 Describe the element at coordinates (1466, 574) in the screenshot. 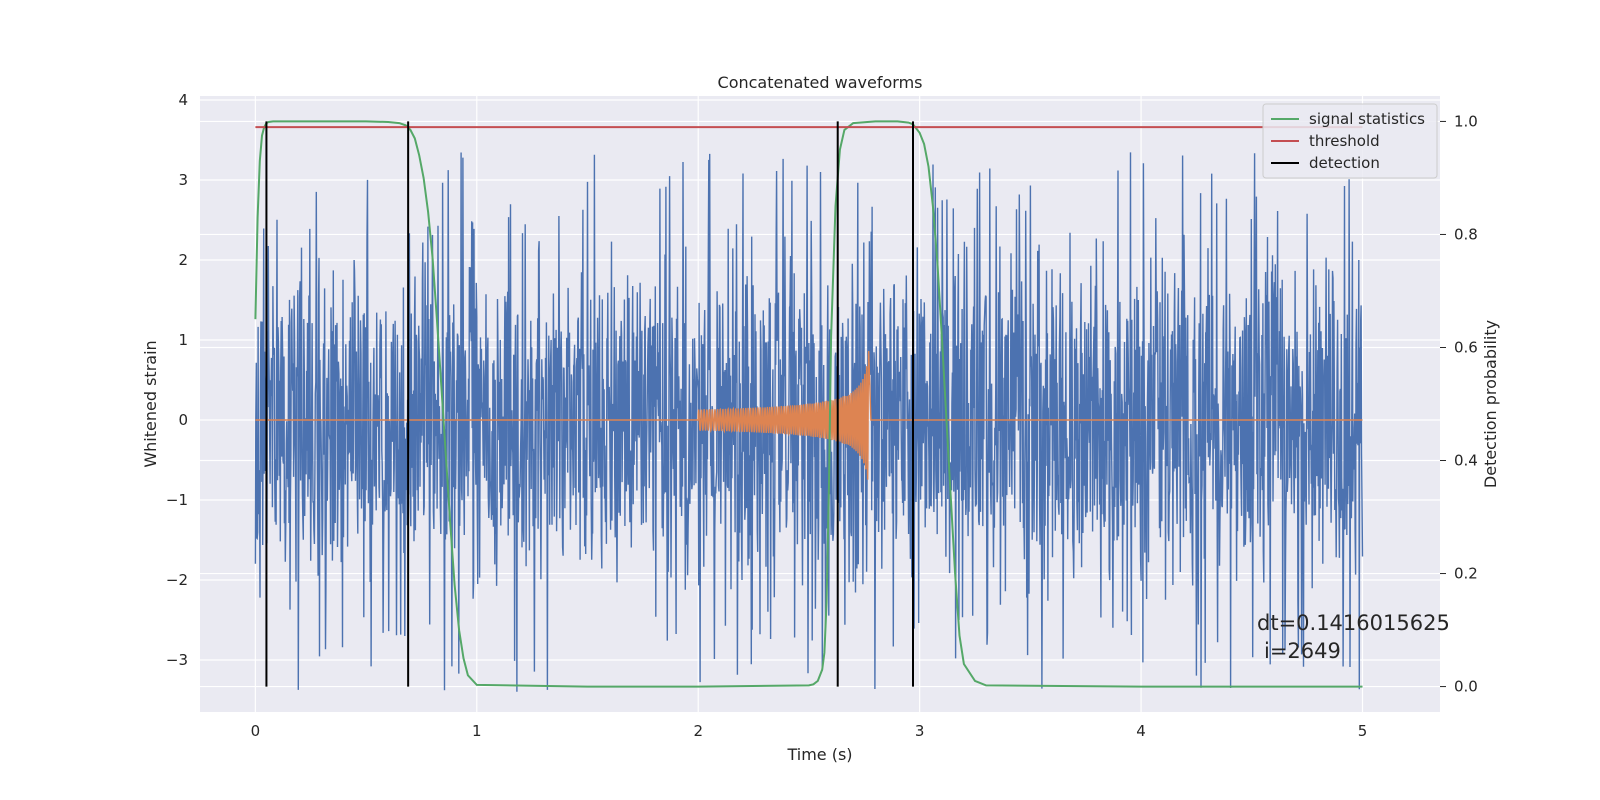

I see `y-right-tick-label: 0.2` at that location.